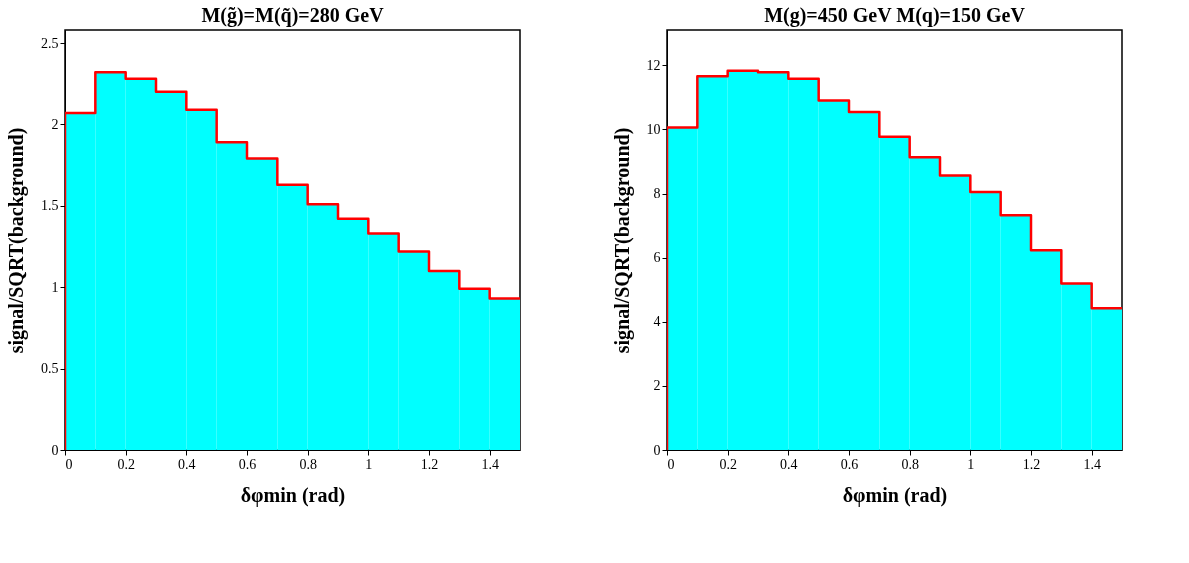 The width and height of the screenshot is (1189, 563). I want to click on y-tick-label: 1, so click(55, 287).